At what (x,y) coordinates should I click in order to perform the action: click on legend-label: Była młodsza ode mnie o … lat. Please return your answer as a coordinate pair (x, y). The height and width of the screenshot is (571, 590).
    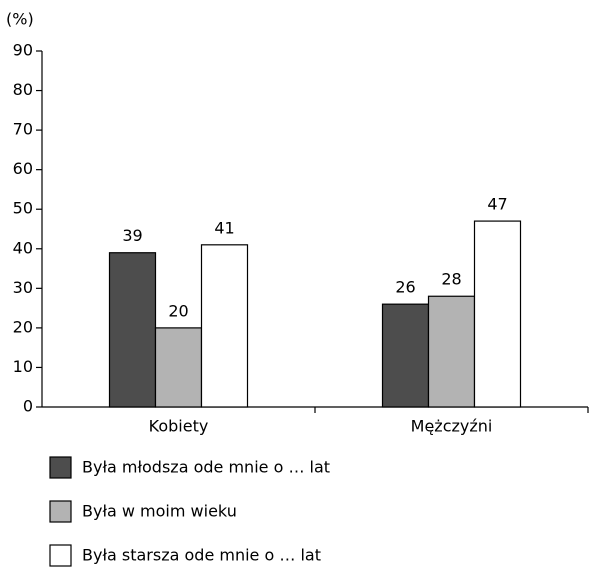
    Looking at the image, I should click on (206, 467).